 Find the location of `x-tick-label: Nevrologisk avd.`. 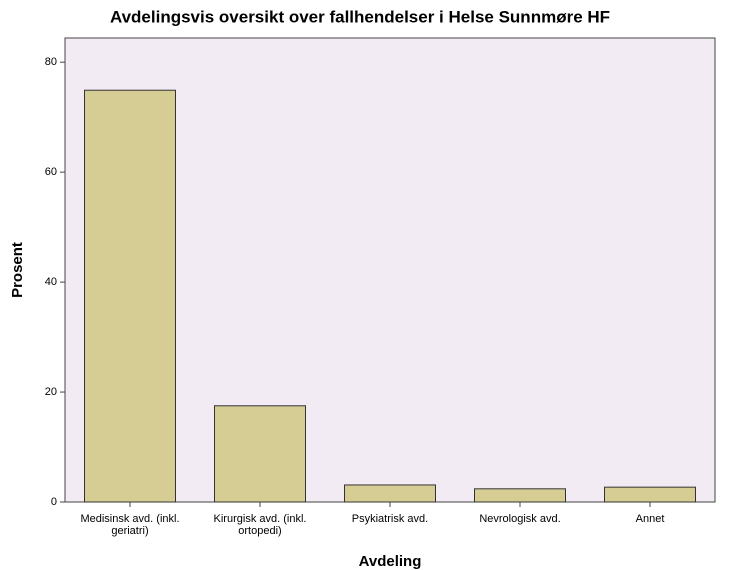

x-tick-label: Nevrologisk avd. is located at coordinates (520, 519).